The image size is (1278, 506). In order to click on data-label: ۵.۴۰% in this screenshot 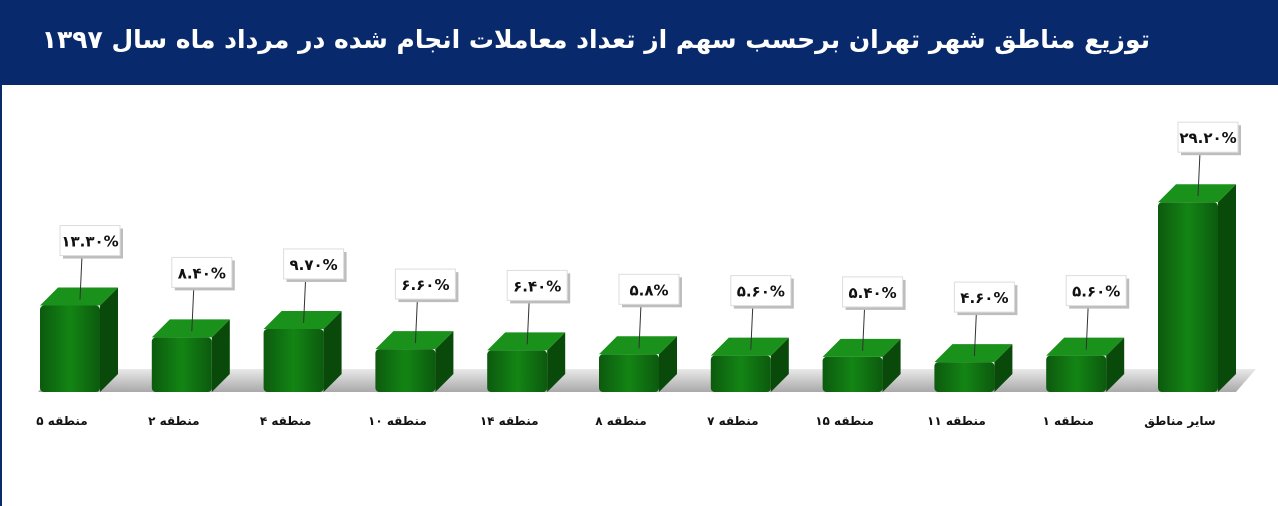, I will do `click(872, 293)`.